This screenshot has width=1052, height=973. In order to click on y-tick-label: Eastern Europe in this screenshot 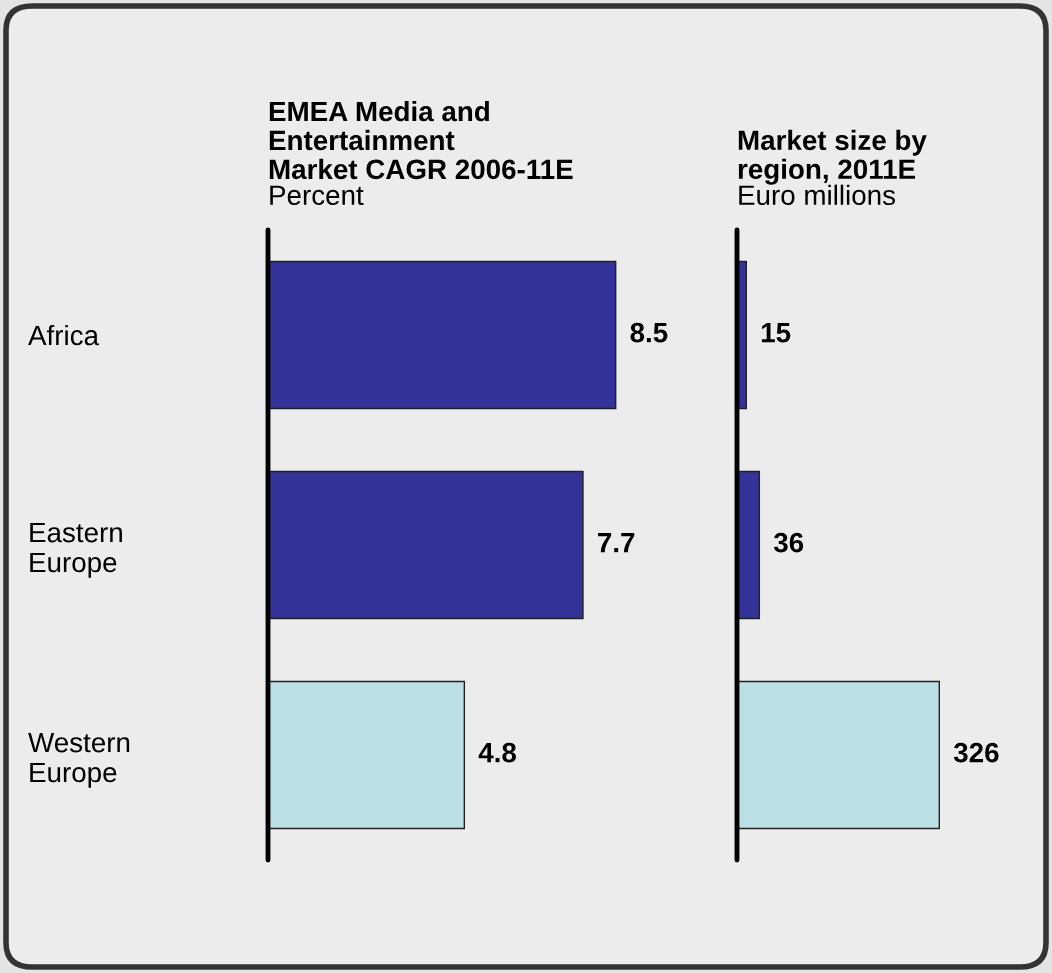, I will do `click(76, 550)`.